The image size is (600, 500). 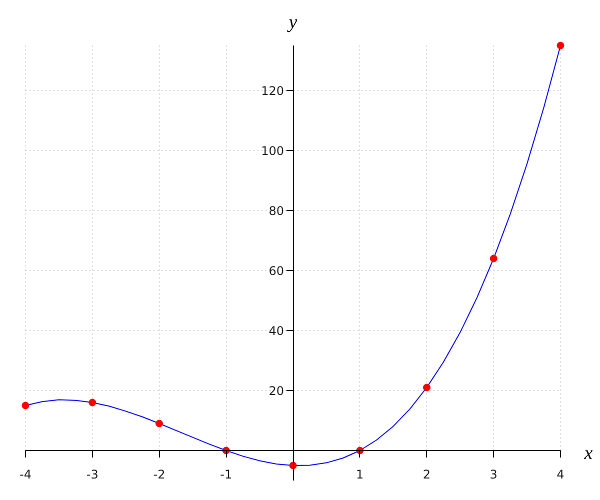 I want to click on x-tick-label: 3, so click(x=494, y=475).